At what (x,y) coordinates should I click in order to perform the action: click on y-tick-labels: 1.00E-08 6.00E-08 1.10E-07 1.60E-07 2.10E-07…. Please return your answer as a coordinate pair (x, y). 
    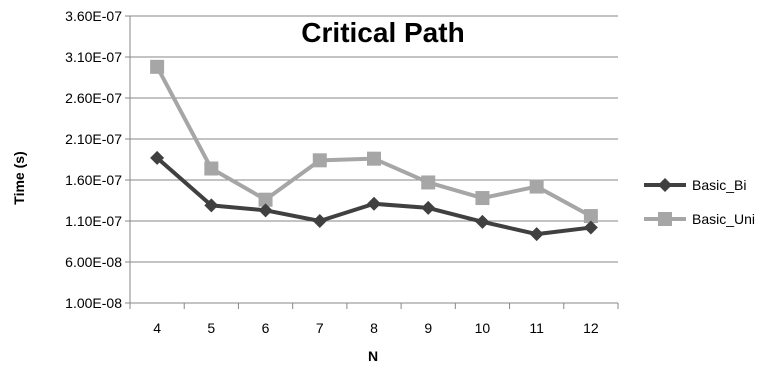
    Looking at the image, I should click on (93, 159).